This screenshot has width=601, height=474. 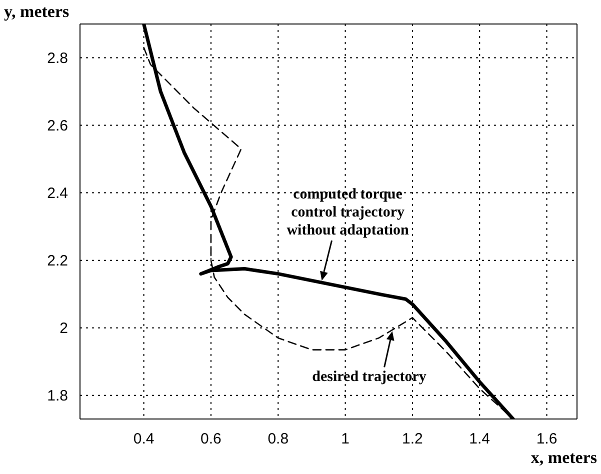 What do you see at coordinates (345, 439) in the screenshot?
I see `x-tick-label: 1` at bounding box center [345, 439].